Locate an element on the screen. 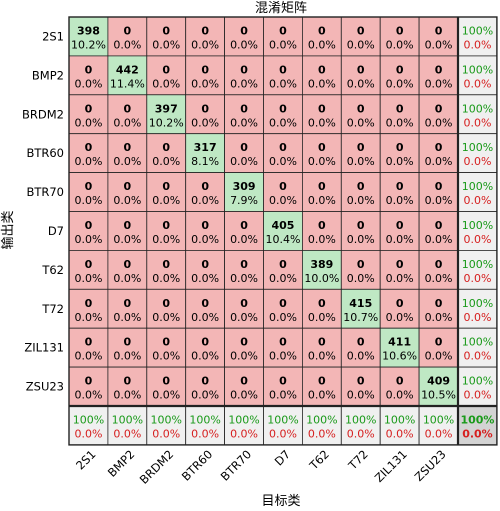 The image size is (500, 511). overall-cell is located at coordinates (477, 425).